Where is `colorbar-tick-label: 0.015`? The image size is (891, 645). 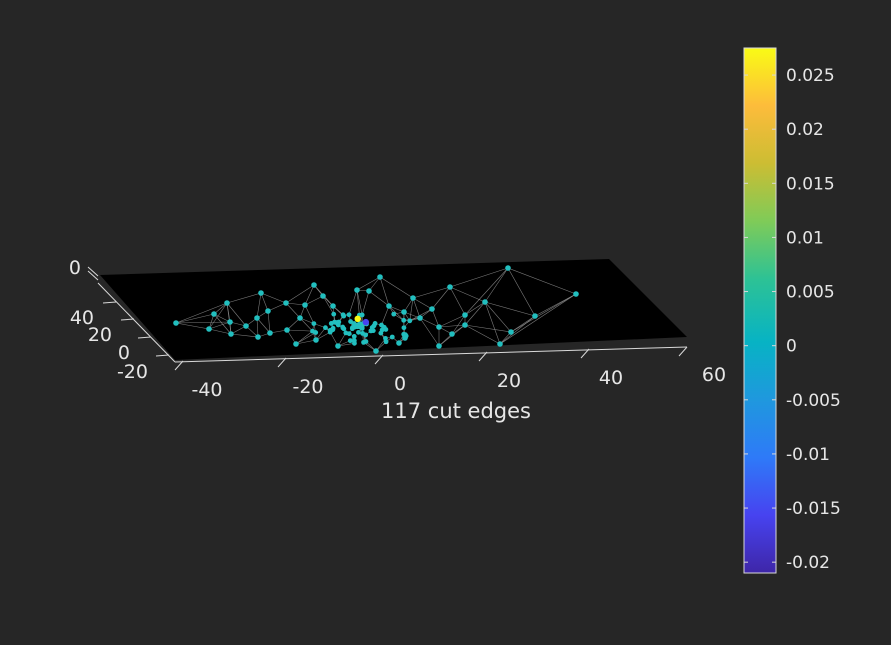 colorbar-tick-label: 0.015 is located at coordinates (810, 184).